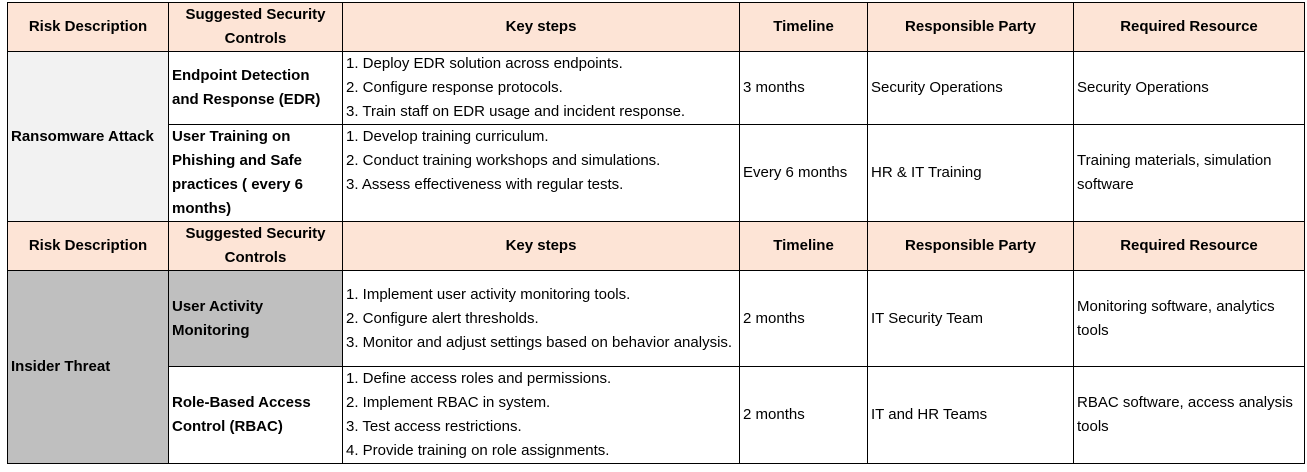  I want to click on resource-cell: Monitoring software, analytics tools, so click(1189, 318).